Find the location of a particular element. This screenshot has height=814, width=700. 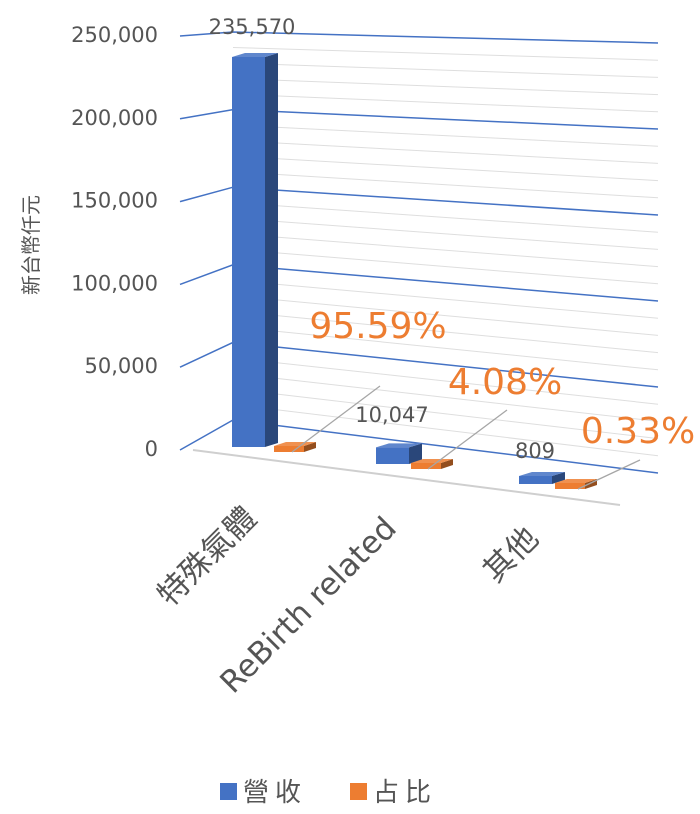

revenue-data-label: 809 is located at coordinates (535, 451).